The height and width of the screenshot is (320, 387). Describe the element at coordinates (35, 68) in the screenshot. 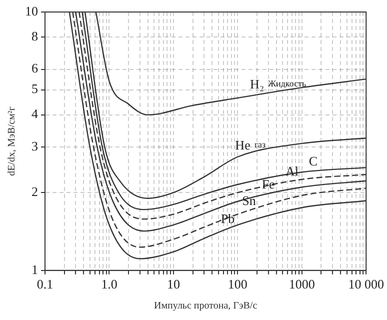

I see `y-tick-label: 6` at that location.